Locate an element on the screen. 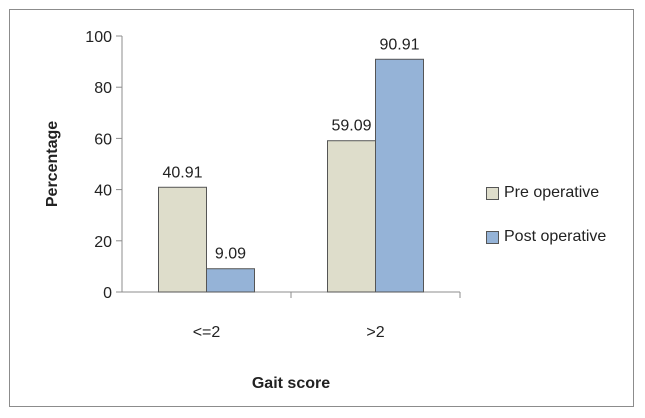 The width and height of the screenshot is (645, 418). legend-item-pre-operative: Pre operative is located at coordinates (546, 193).